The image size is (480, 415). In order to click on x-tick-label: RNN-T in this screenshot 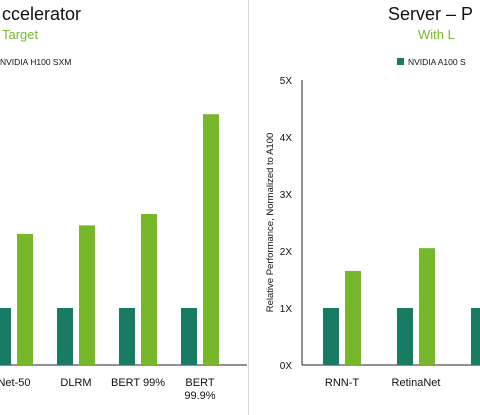, I will do `click(342, 383)`.